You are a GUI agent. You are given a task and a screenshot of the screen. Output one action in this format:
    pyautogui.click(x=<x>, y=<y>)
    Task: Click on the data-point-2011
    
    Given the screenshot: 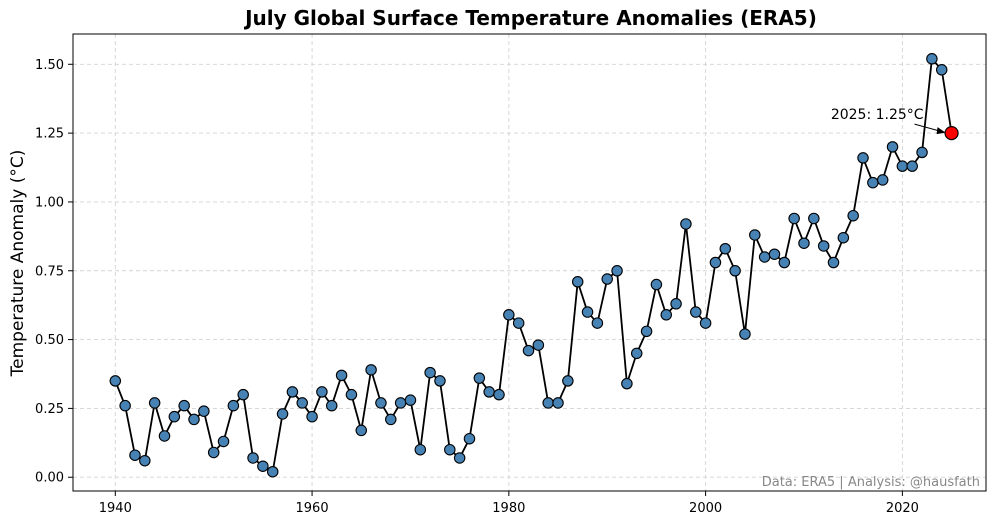 What is the action you would take?
    pyautogui.click(x=814, y=218)
    